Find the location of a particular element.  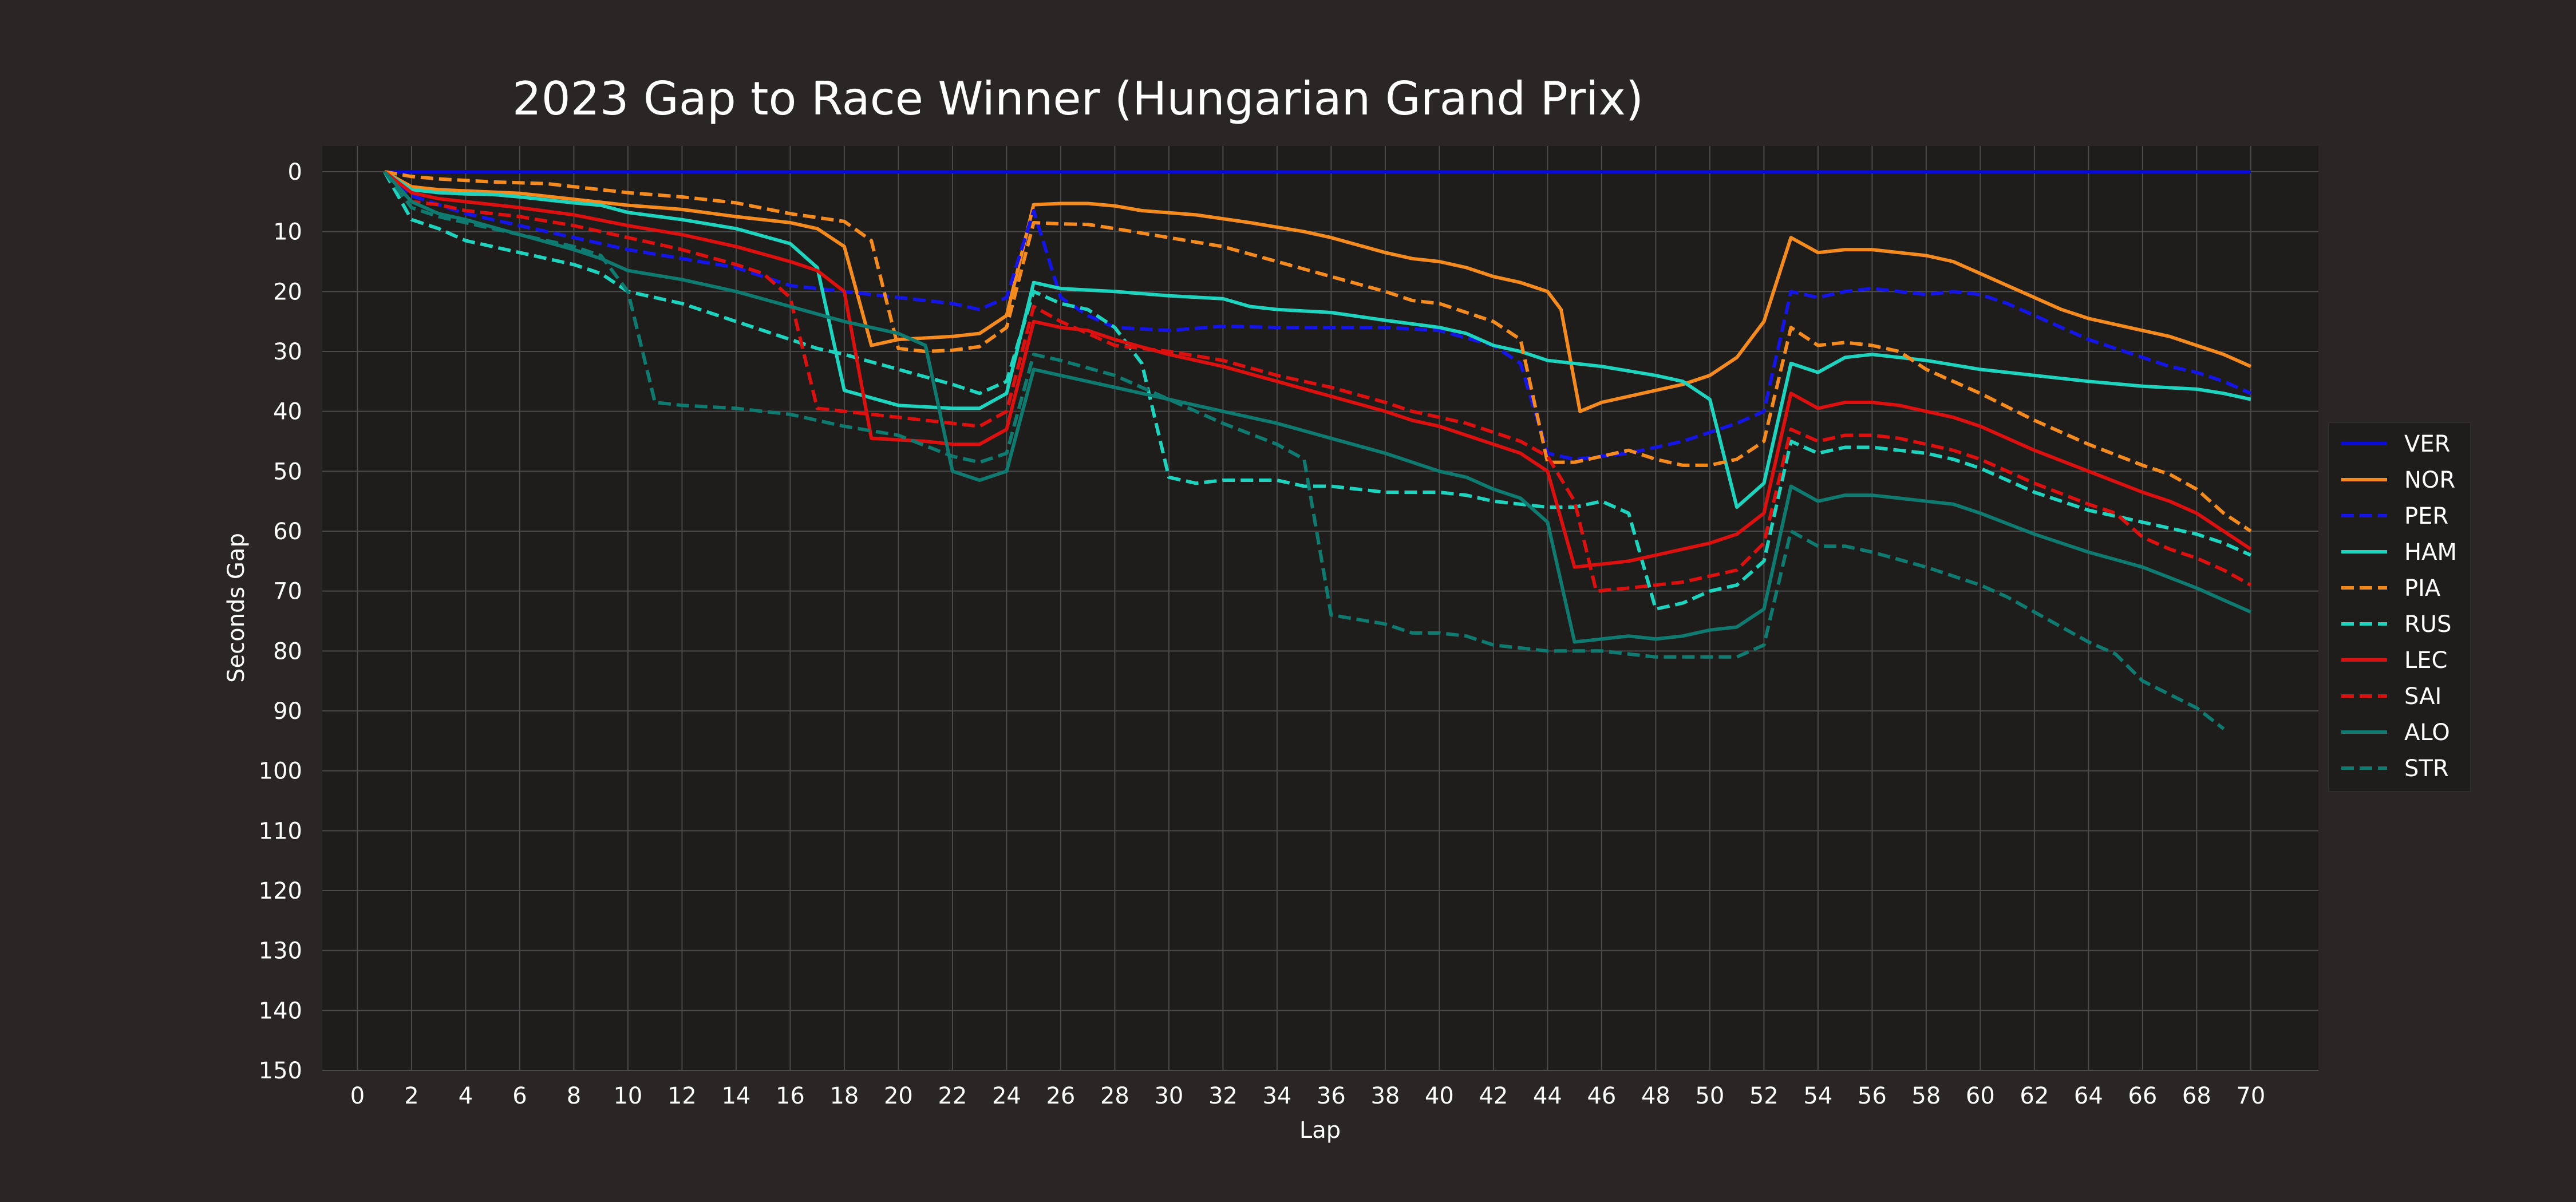

x-tick-label: 62 is located at coordinates (2034, 1096).